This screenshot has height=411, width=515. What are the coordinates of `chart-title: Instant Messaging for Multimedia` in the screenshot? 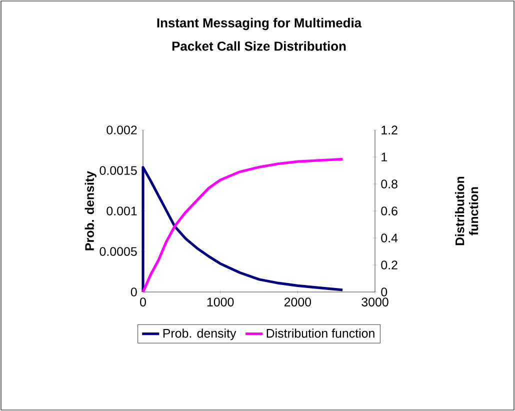 It's located at (259, 24).